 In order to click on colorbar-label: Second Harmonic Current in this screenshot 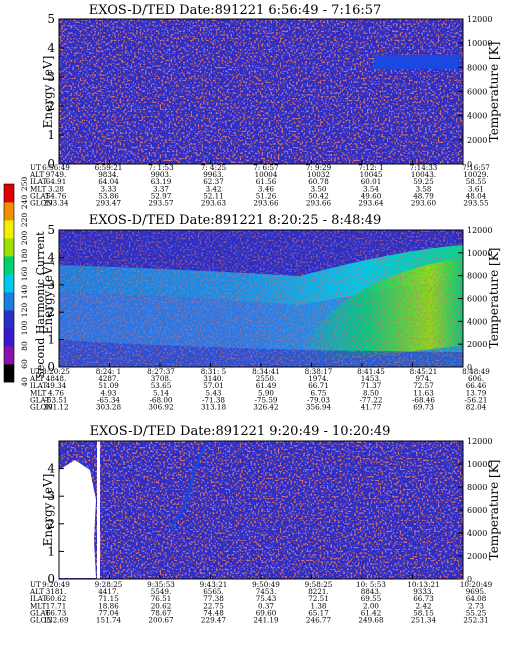, I will do `click(40, 305)`.